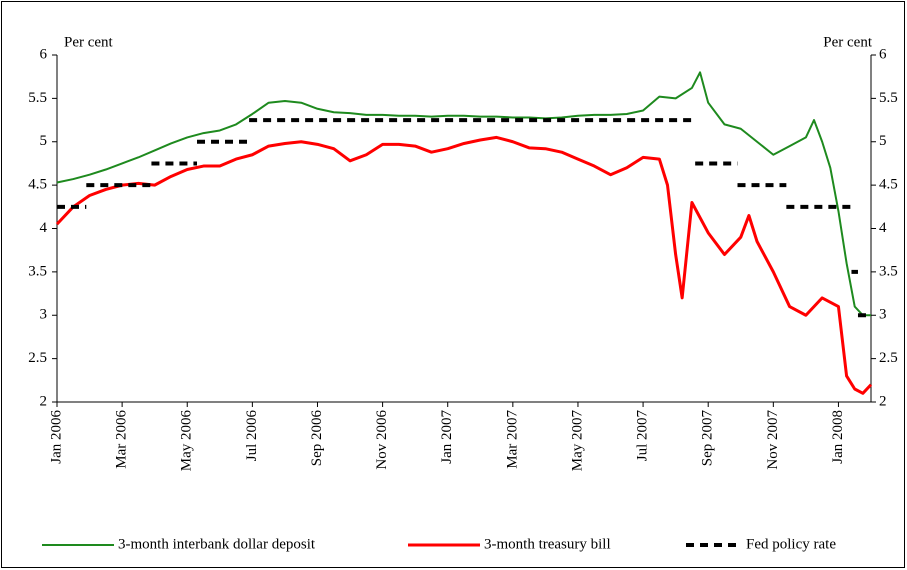 This screenshot has height=570, width=907. Describe the element at coordinates (888, 358) in the screenshot. I see `y2-tick-label: 2.5` at that location.